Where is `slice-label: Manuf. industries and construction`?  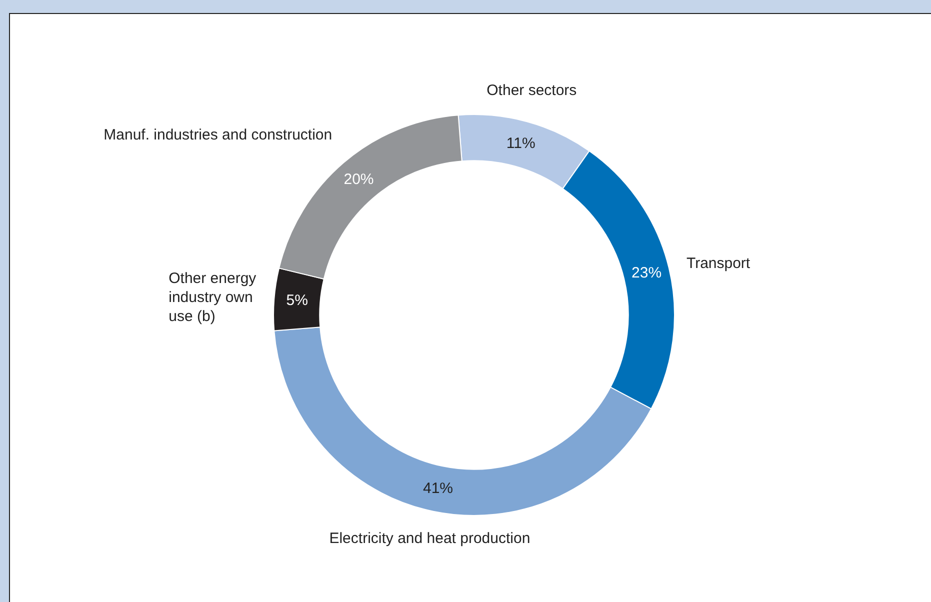 slice-label: Manuf. industries and construction is located at coordinates (218, 135).